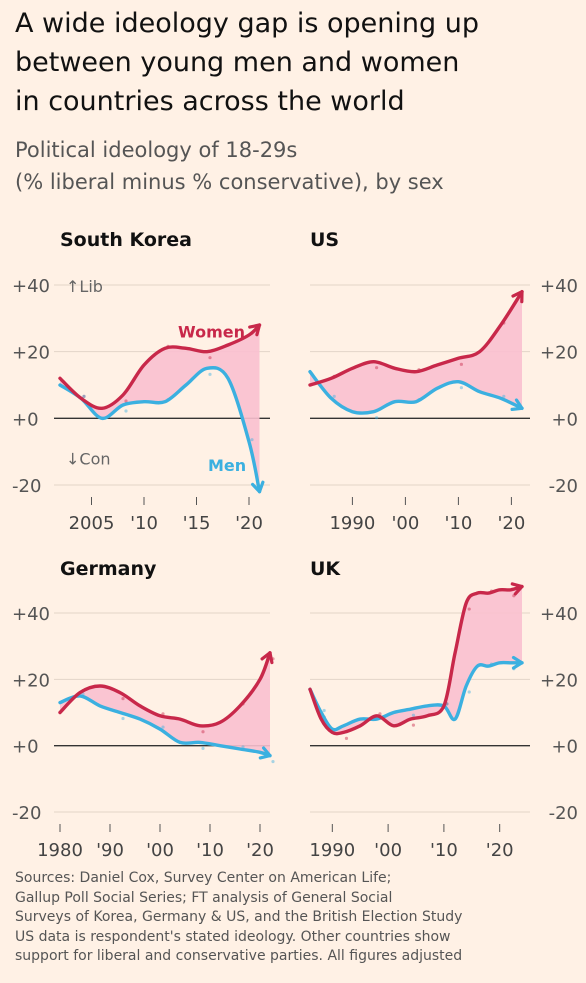 This screenshot has height=983, width=586. Describe the element at coordinates (88, 458) in the screenshot. I see `con-annotation: ↓Con` at that location.